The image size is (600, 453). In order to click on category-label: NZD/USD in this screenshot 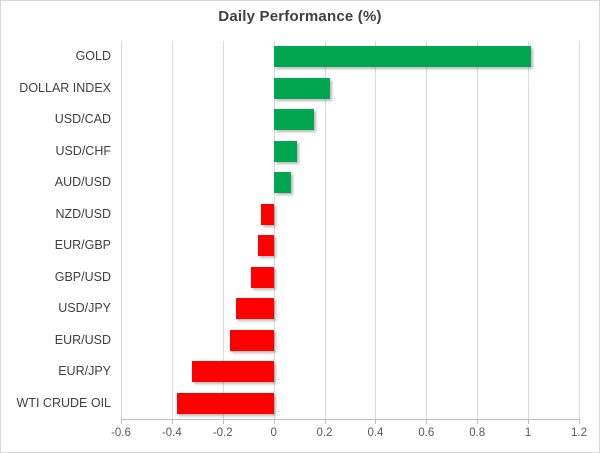, I will do `click(83, 213)`.